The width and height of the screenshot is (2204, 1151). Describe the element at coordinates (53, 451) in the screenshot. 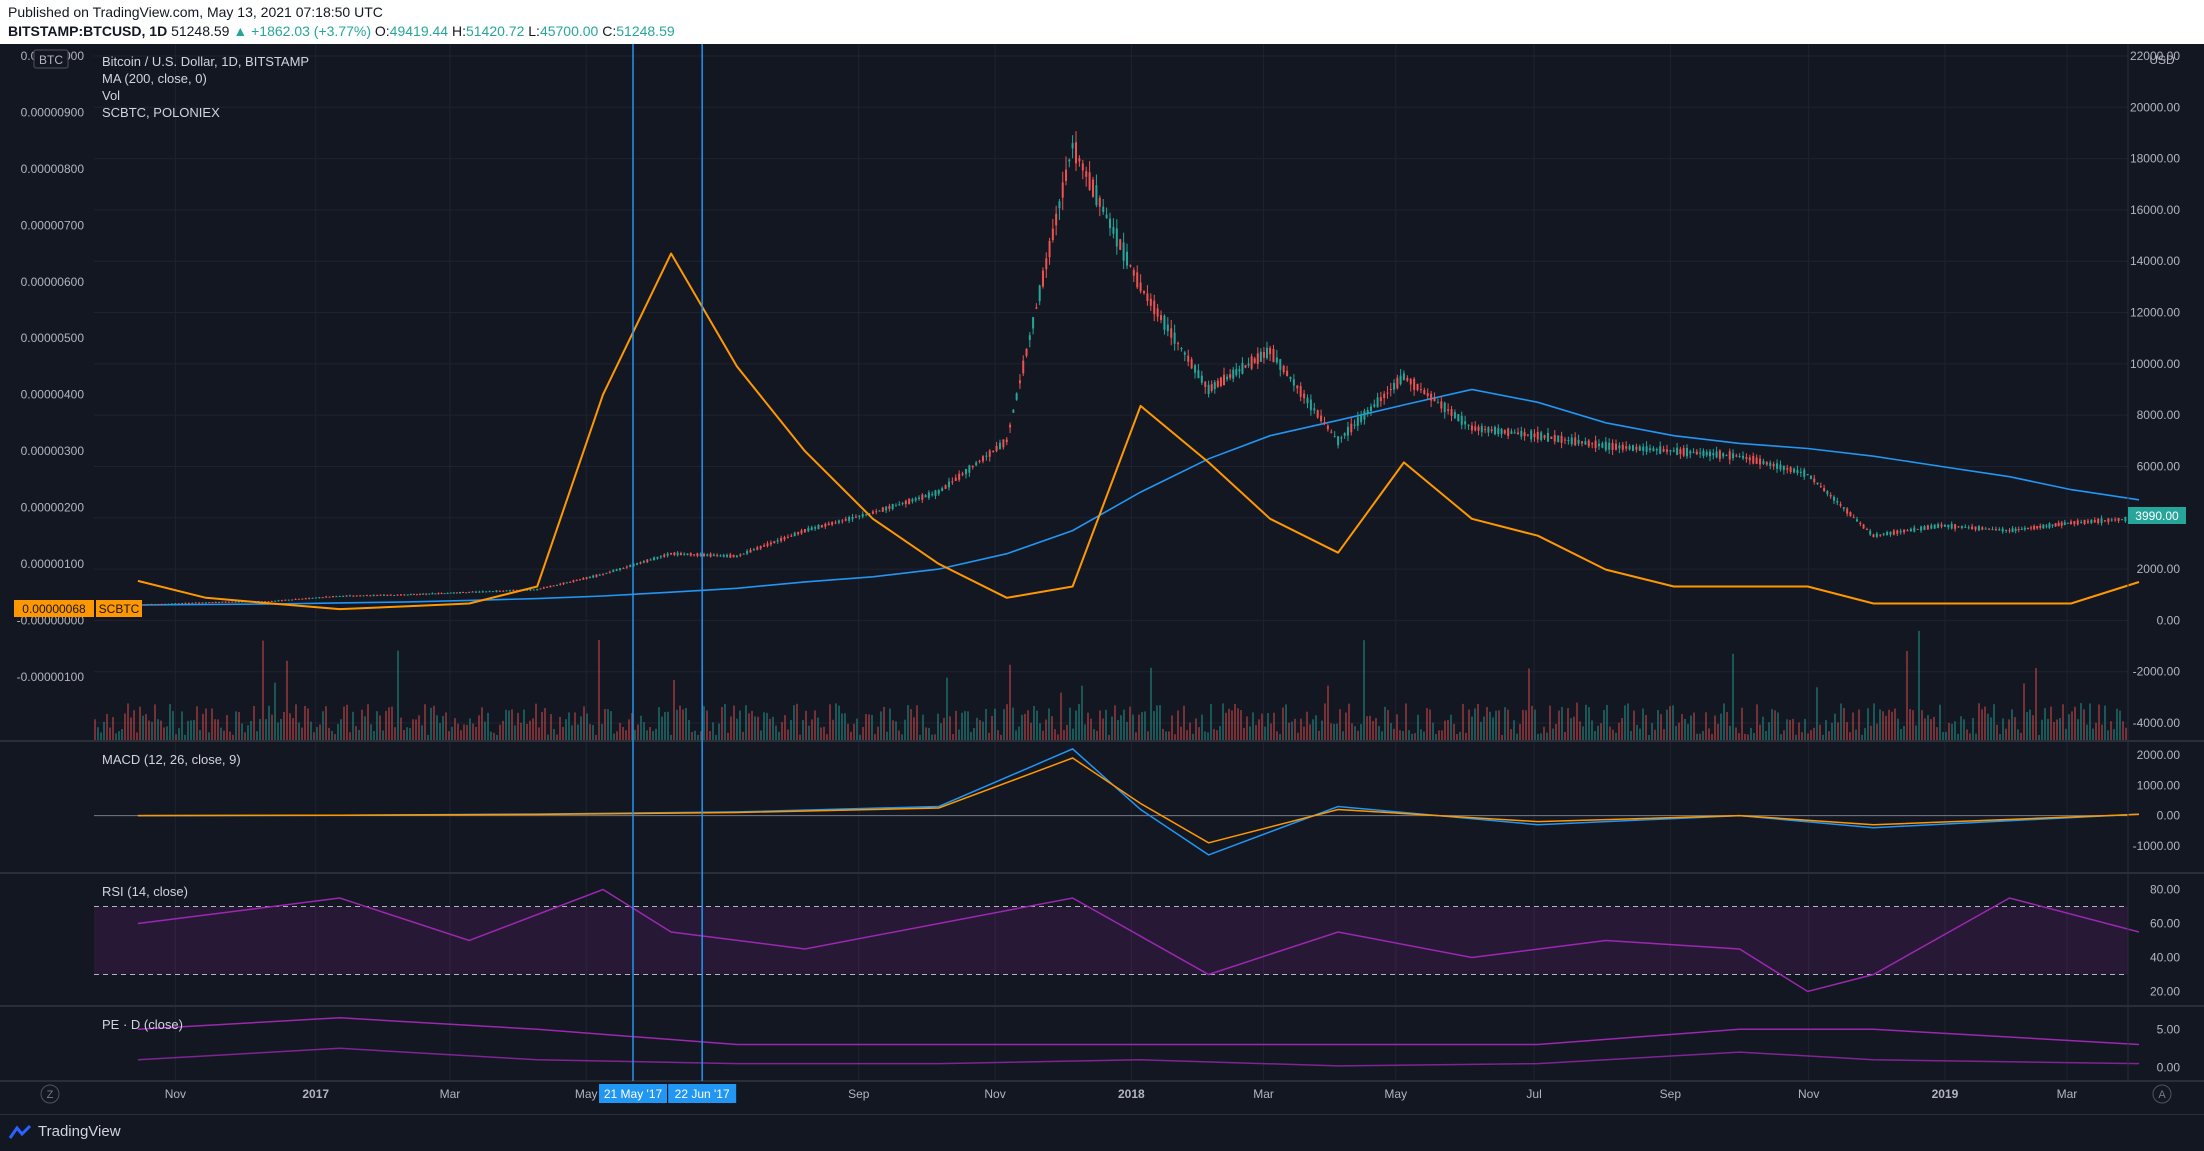

I see `left-tick-label: 0.00000300` at that location.